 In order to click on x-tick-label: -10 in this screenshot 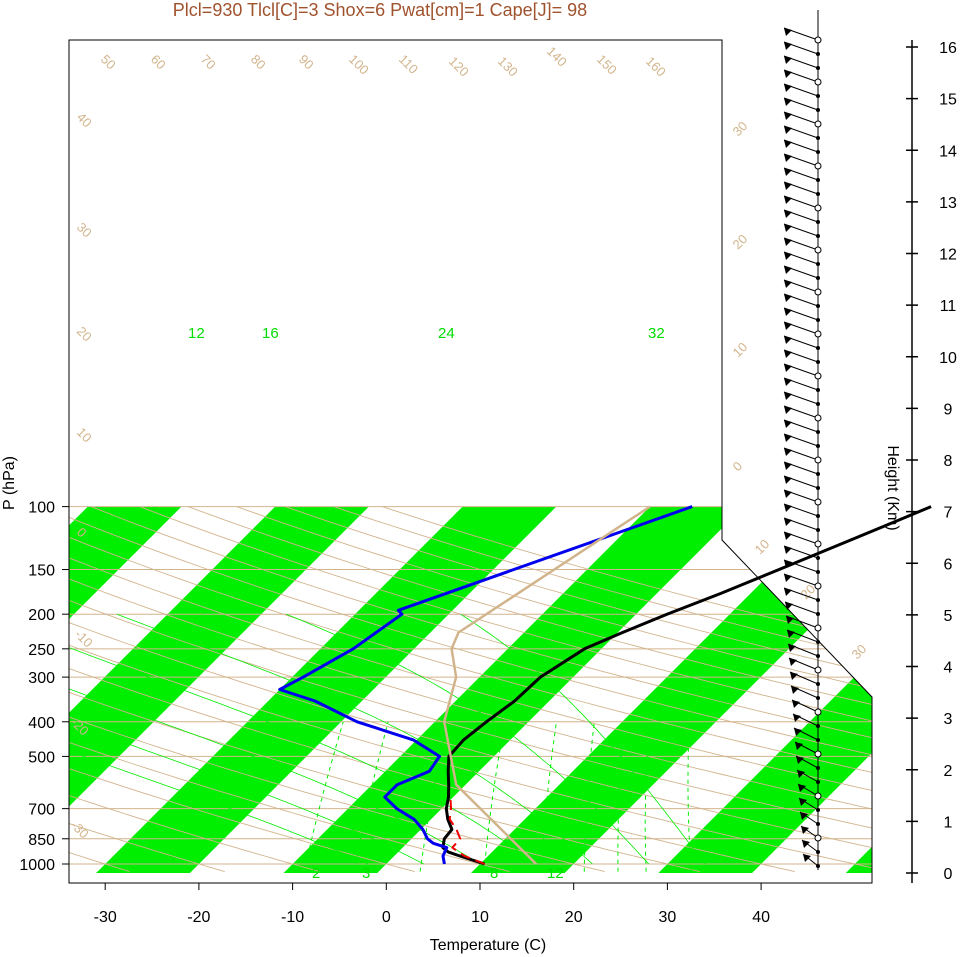, I will do `click(292, 917)`.